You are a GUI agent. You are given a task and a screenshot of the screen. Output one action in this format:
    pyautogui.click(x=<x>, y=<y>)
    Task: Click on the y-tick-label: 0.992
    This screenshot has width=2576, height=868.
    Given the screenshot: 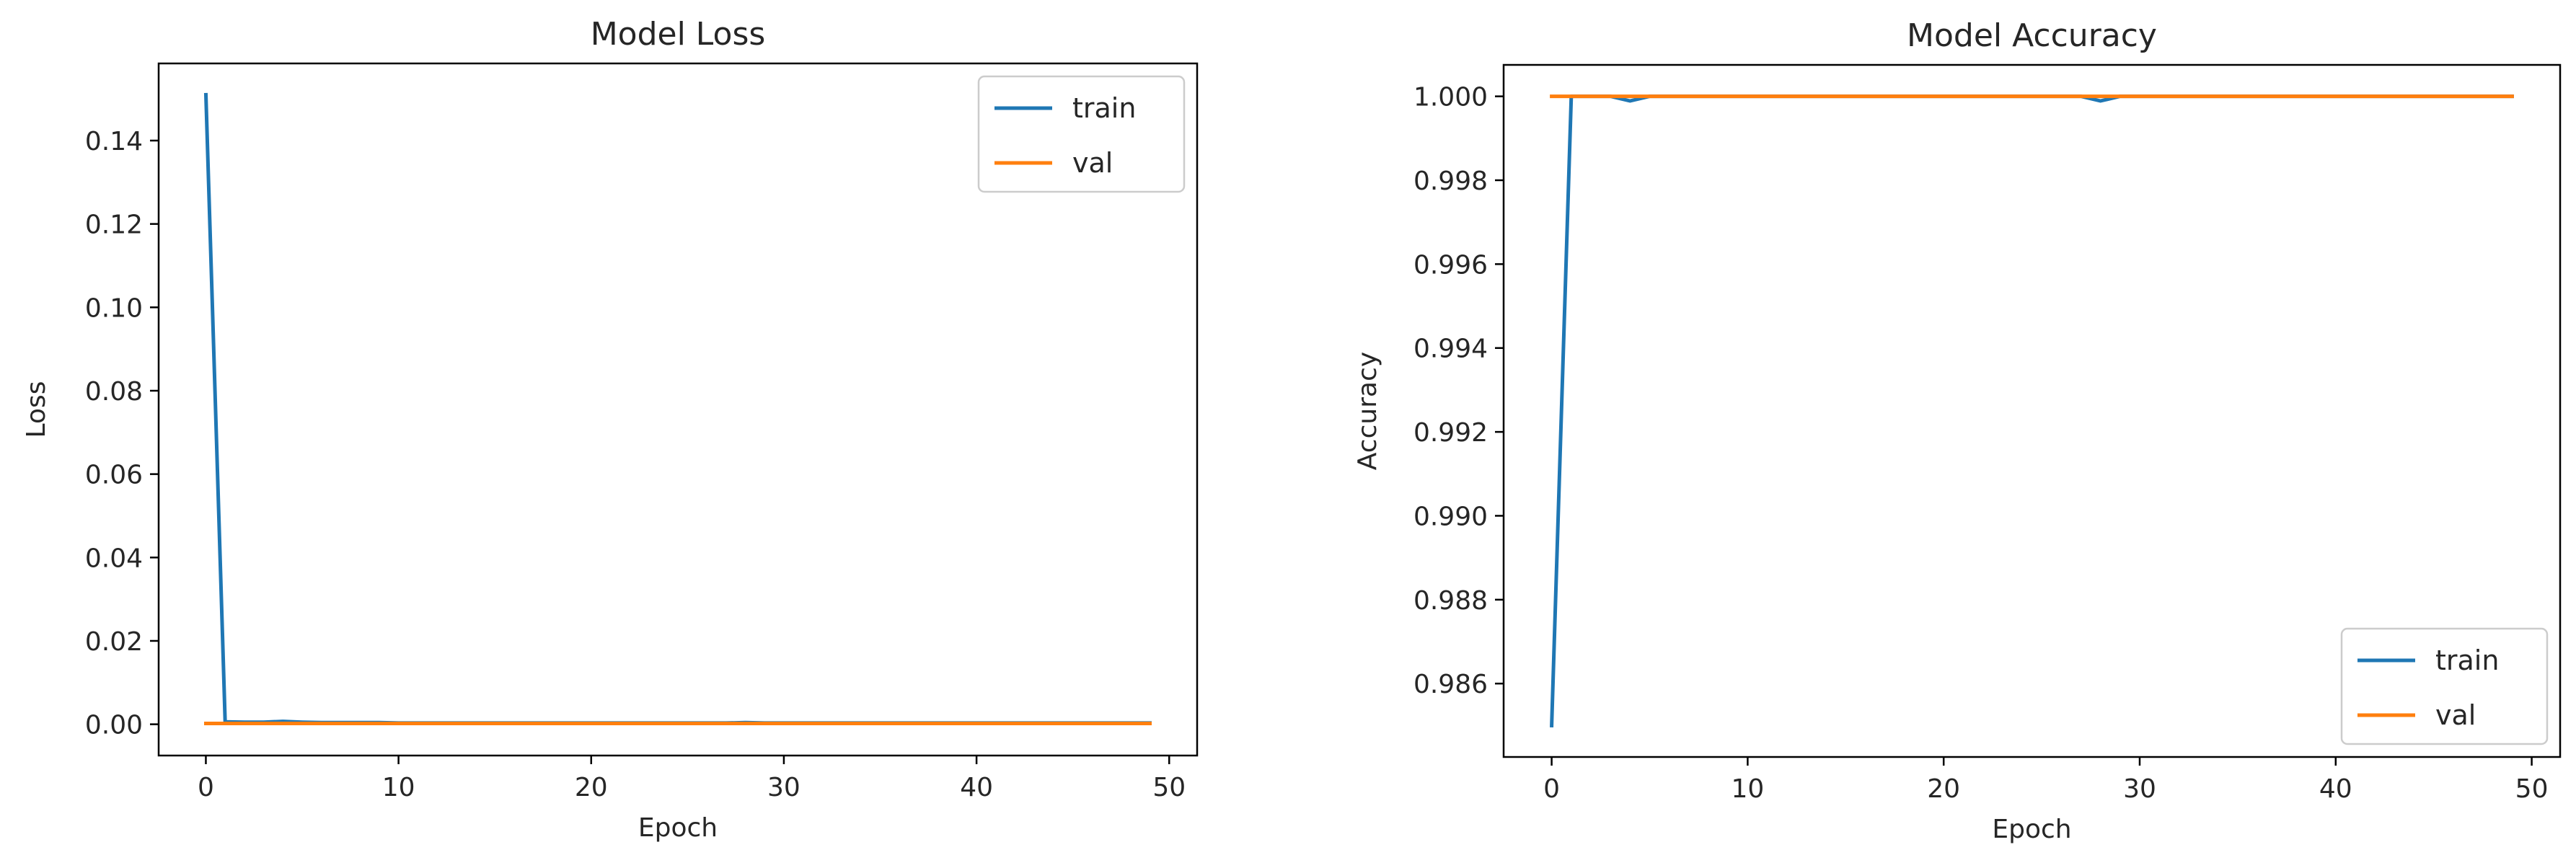 What is the action you would take?
    pyautogui.click(x=1450, y=433)
    